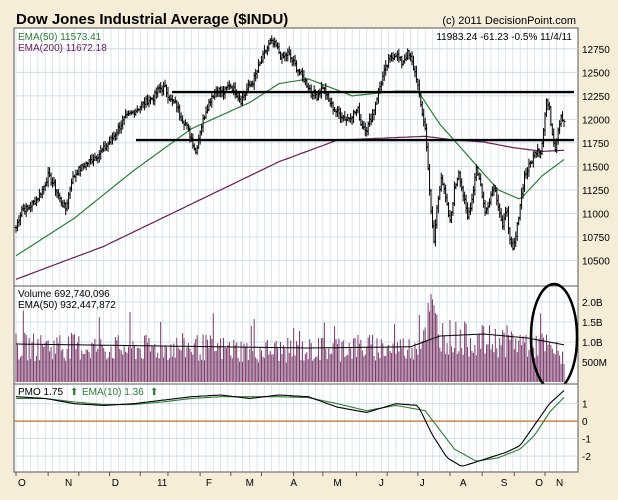  Describe the element at coordinates (596, 191) in the screenshot. I see `price-tick-label: 11250` at that location.